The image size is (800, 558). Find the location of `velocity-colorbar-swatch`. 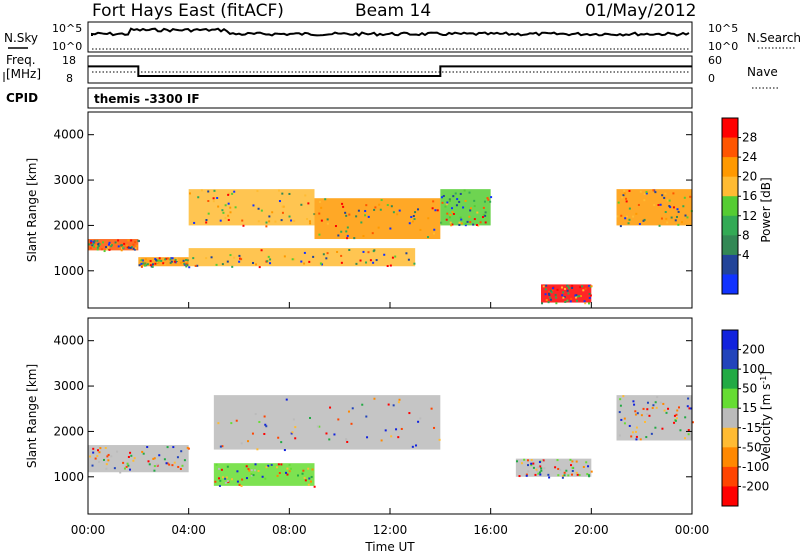

velocity-colorbar-swatch is located at coordinates (730, 496).